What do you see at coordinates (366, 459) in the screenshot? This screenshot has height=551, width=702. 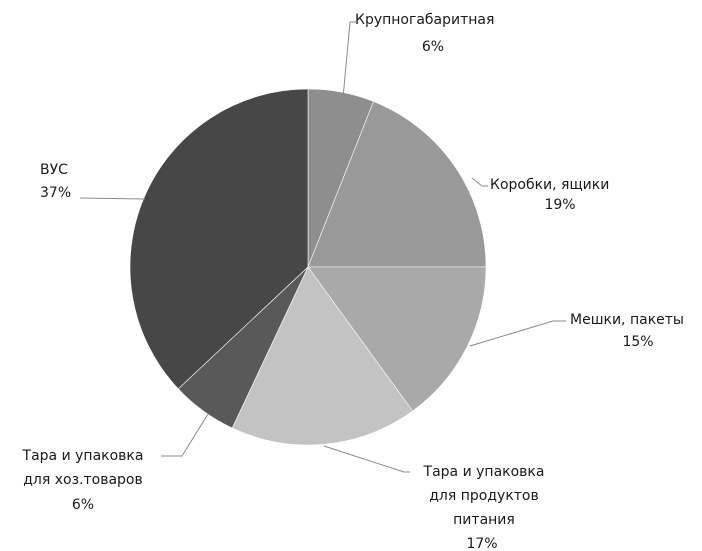 I see `leader-line-tara-produkty` at bounding box center [366, 459].